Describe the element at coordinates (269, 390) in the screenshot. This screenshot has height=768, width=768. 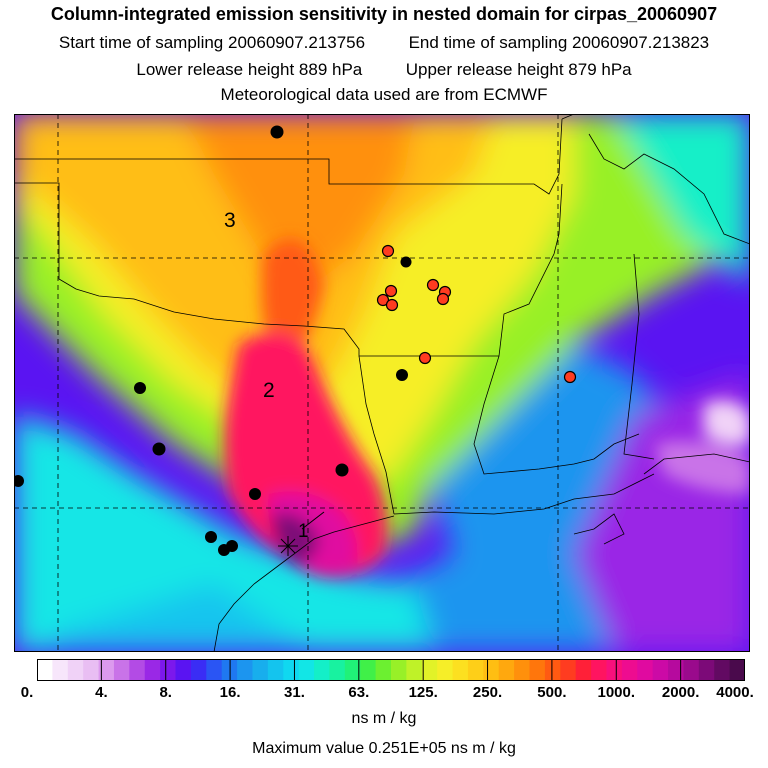
I see `map-label-2: 2` at that location.